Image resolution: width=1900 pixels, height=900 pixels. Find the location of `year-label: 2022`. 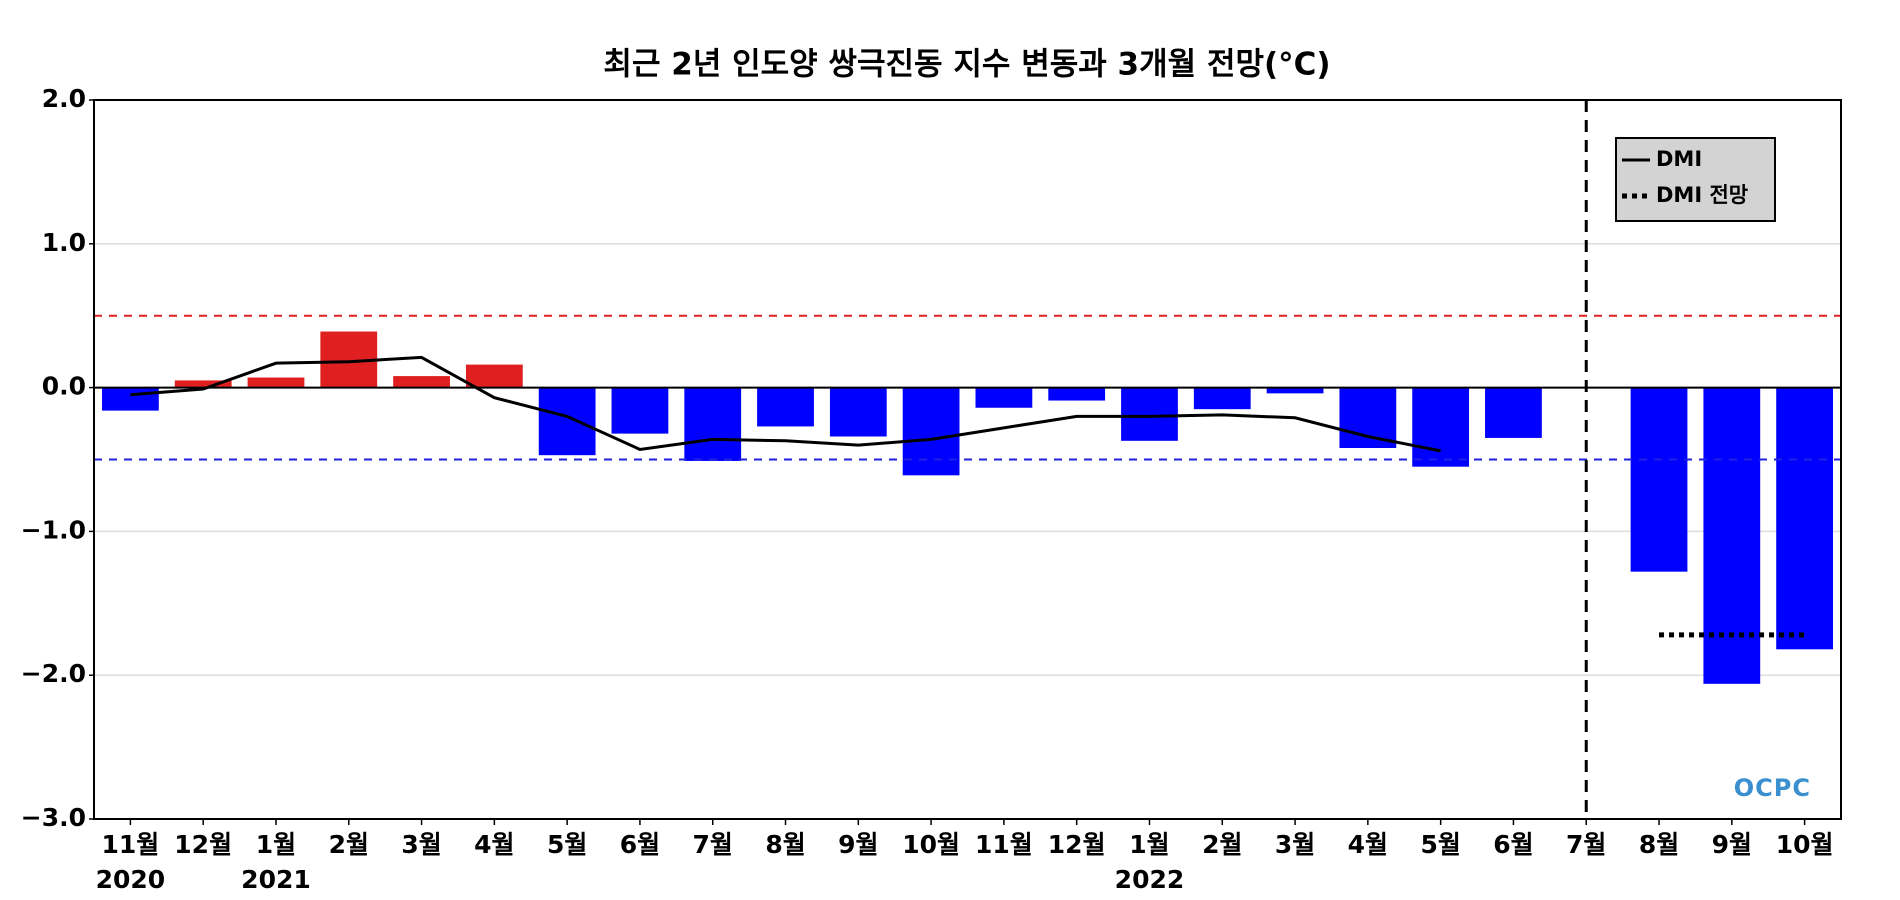

year-label: 2022 is located at coordinates (1150, 879).